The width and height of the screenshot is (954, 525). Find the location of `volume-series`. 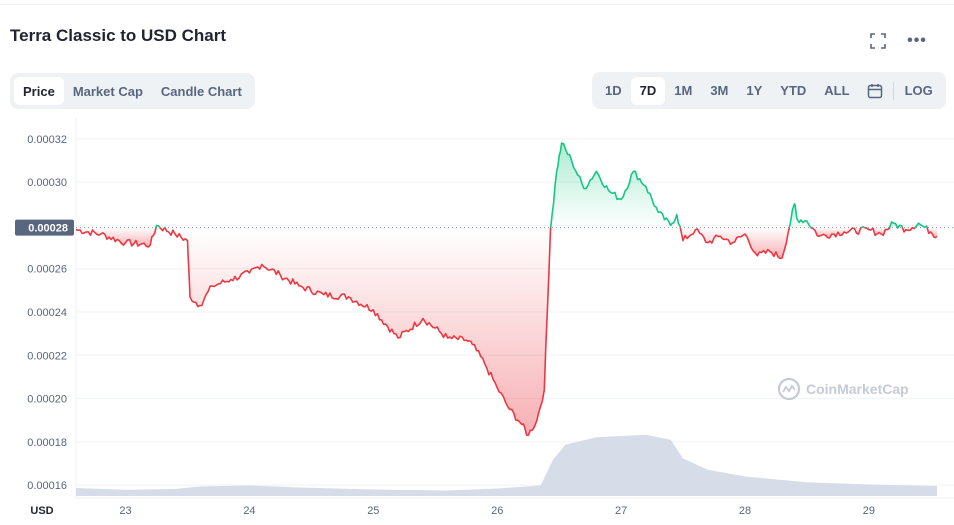

volume-series is located at coordinates (506, 465).